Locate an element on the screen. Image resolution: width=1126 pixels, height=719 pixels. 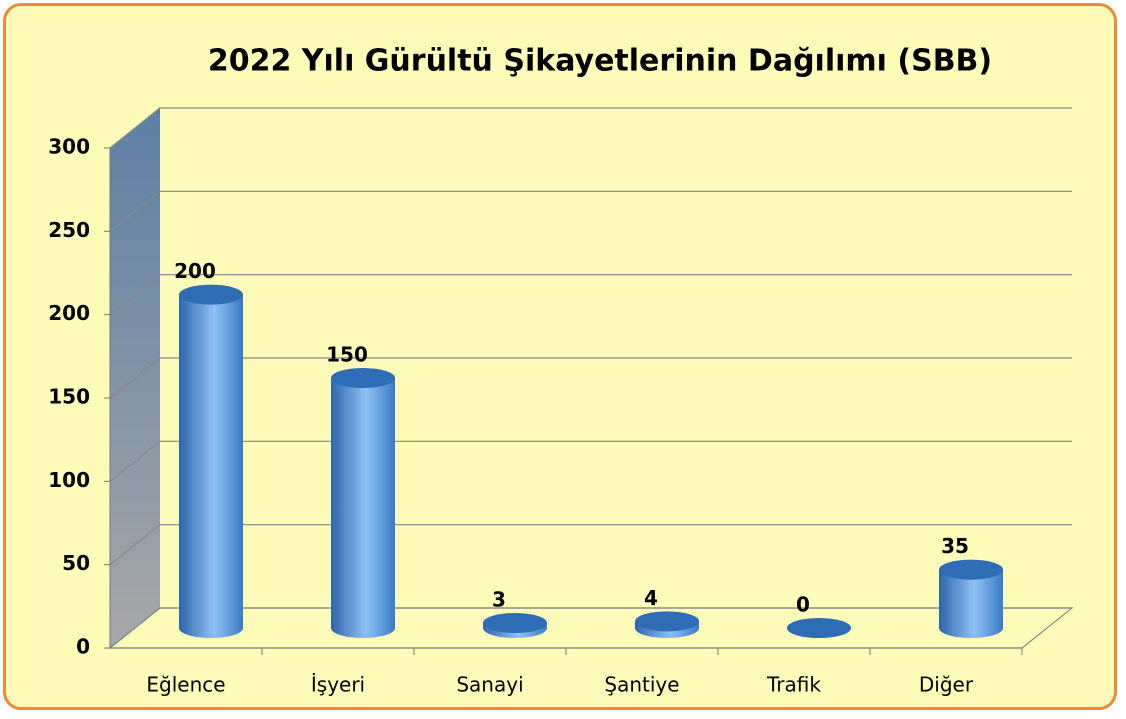
y-tick-label: 150 is located at coordinates (69, 397).